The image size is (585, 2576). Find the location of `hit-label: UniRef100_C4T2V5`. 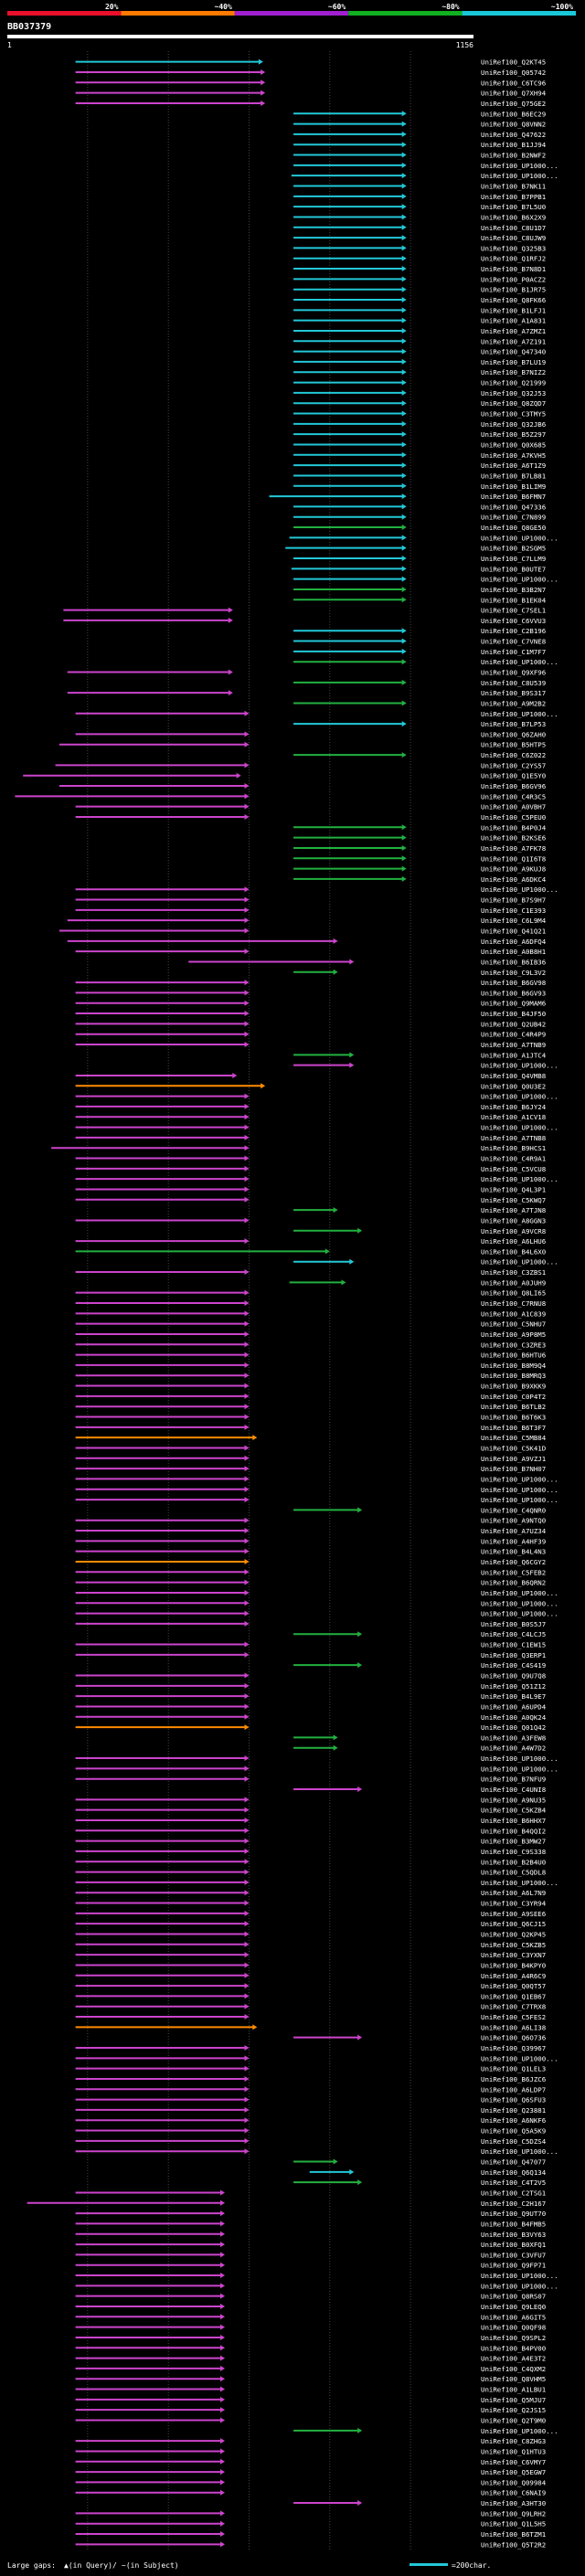

hit-label: UniRef100_C4T2V5 is located at coordinates (513, 2182).